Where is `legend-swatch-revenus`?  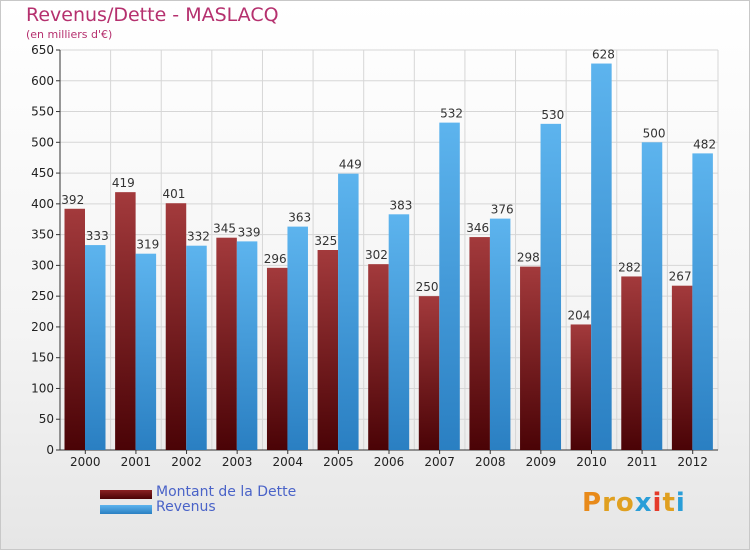 legend-swatch-revenus is located at coordinates (126, 509).